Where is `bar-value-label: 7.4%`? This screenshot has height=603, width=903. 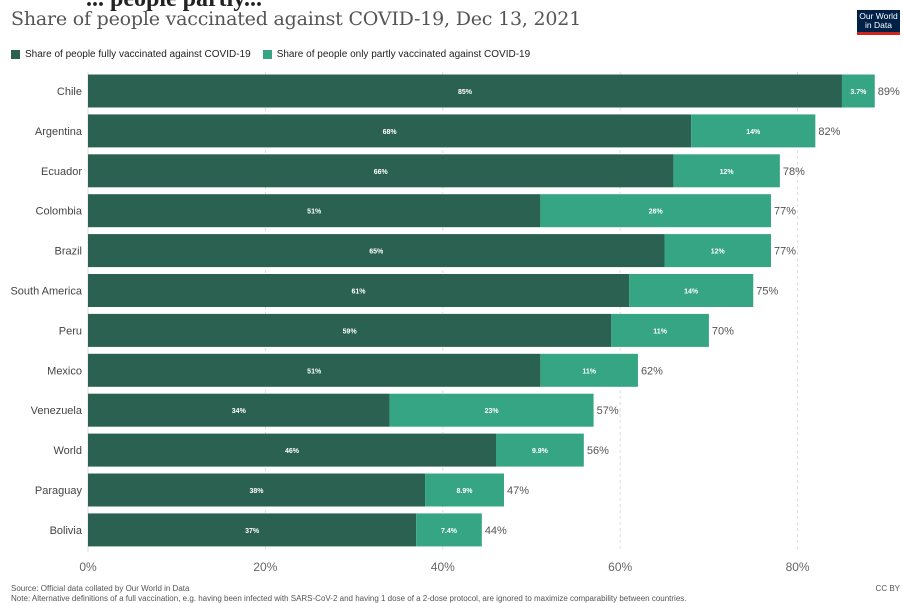 bar-value-label: 7.4% is located at coordinates (449, 531).